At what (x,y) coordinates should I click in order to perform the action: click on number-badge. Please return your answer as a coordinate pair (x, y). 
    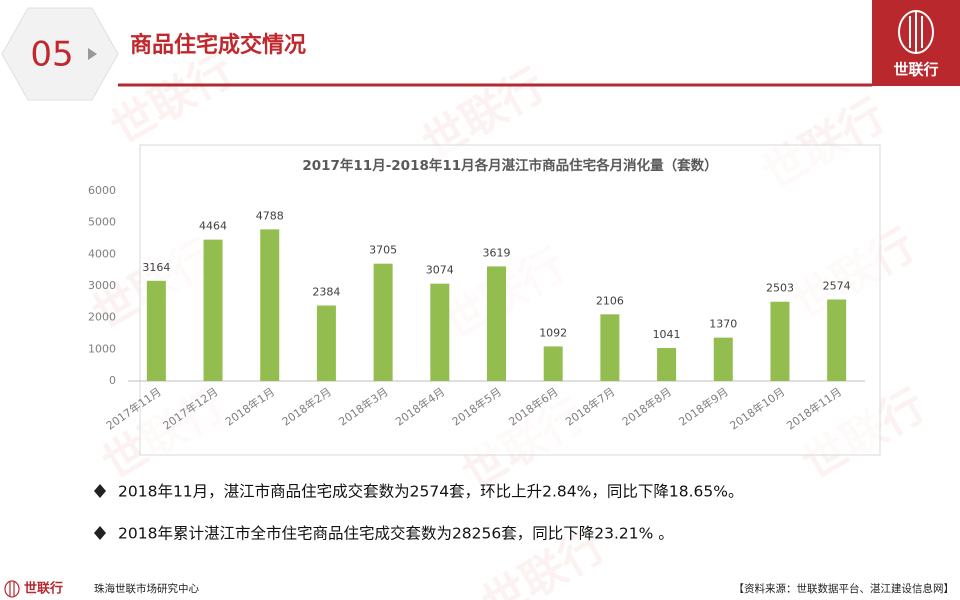
    Looking at the image, I should click on (60, 54).